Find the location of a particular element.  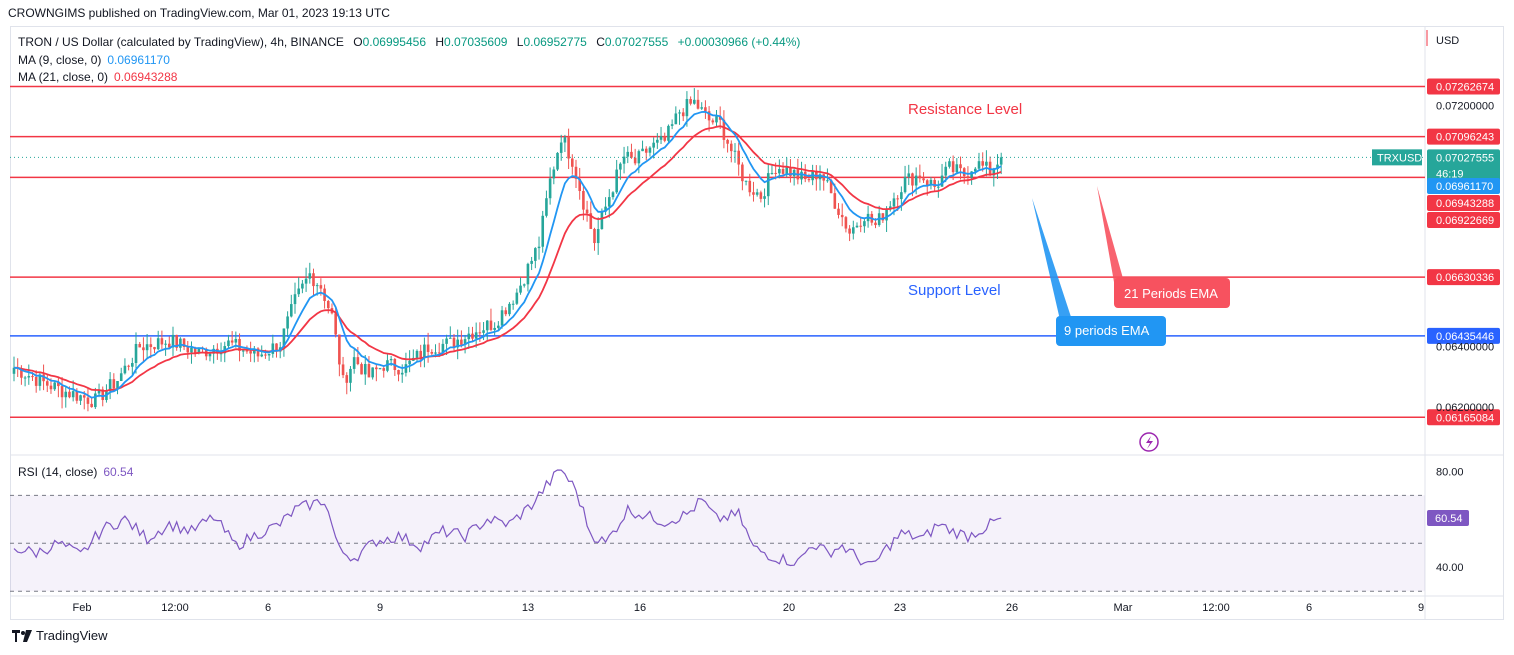

change-value: +0.00030966 (+0.44%) is located at coordinates (739, 42).